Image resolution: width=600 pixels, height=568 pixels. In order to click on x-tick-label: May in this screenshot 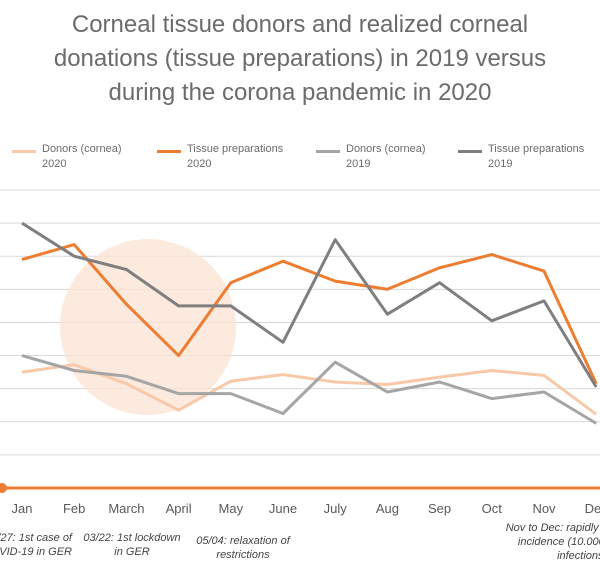, I will do `click(231, 508)`.